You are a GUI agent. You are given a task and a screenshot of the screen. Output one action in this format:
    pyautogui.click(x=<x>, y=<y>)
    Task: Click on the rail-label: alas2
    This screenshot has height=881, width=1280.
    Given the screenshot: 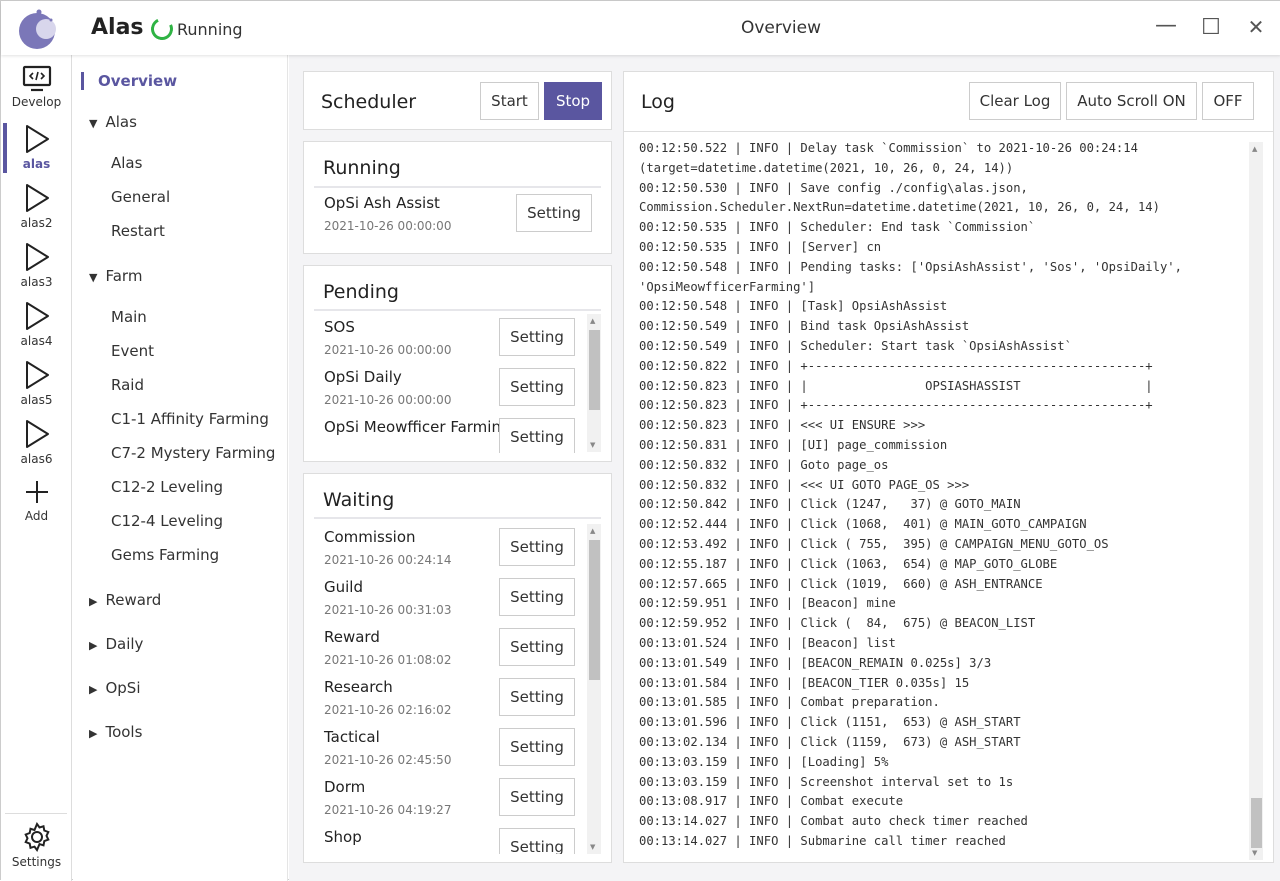 What is the action you would take?
    pyautogui.click(x=36, y=223)
    